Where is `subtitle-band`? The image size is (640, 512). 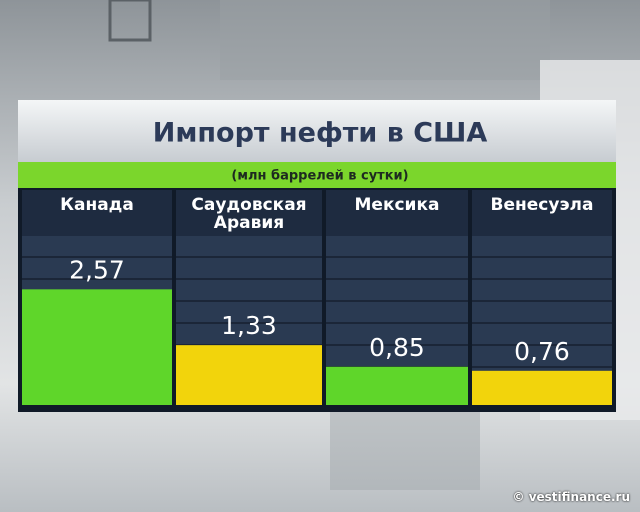 subtitle-band is located at coordinates (317, 175).